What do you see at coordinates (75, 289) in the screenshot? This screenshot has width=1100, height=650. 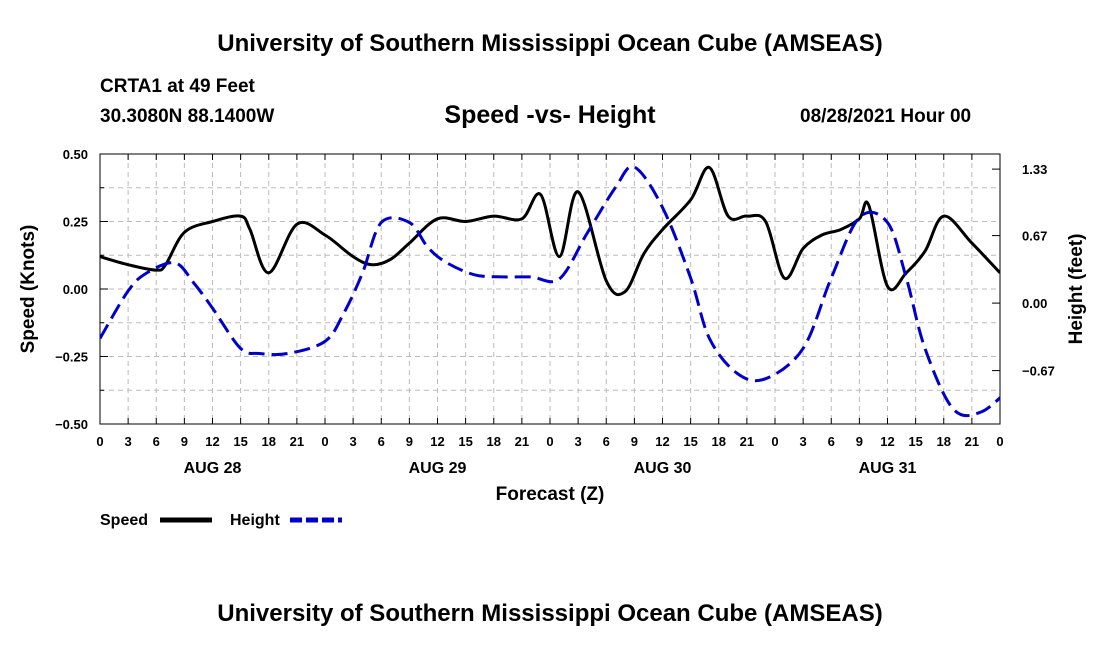 I see `y-tick-label: 0.00` at bounding box center [75, 289].